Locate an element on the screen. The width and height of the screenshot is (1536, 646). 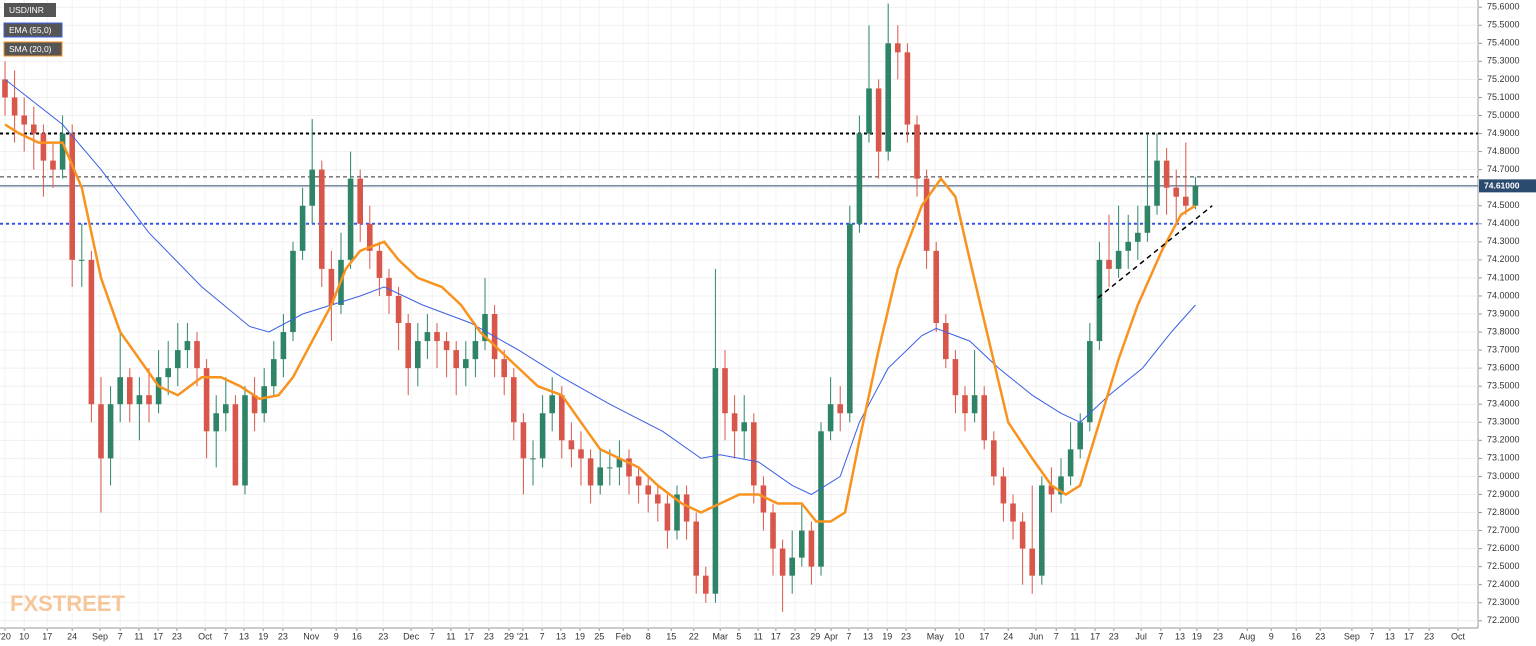
x-tick-label: 15 is located at coordinates (671, 636).